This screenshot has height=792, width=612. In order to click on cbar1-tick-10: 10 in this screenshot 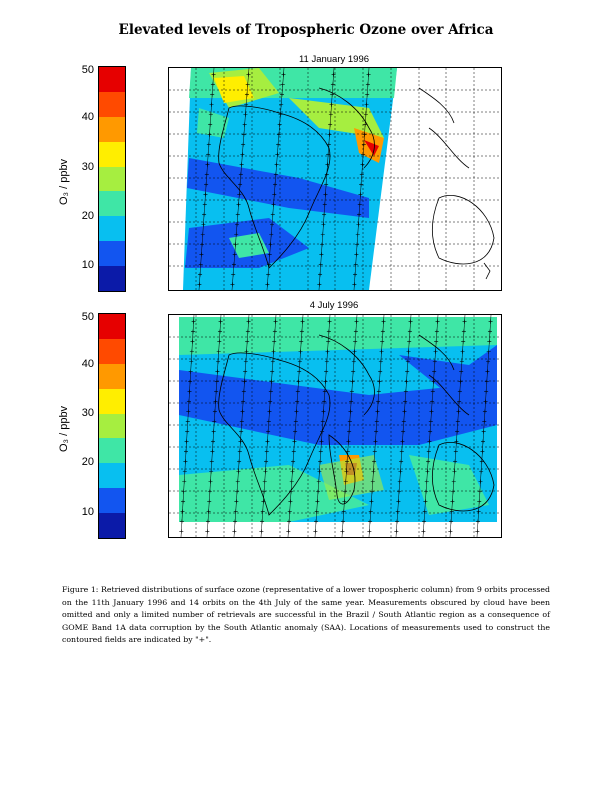, I will do `click(87, 265)`.